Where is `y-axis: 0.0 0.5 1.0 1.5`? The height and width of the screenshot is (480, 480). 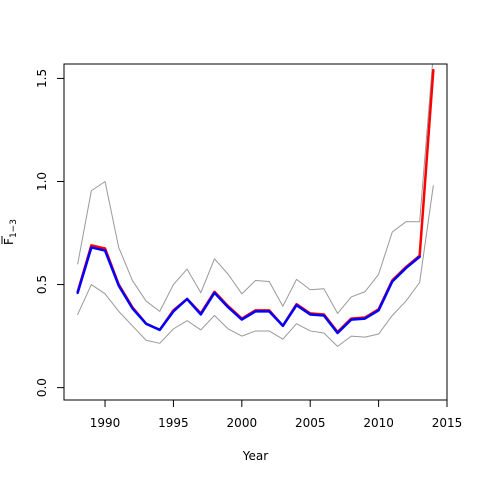 y-axis: 0.0 0.5 1.0 1.5 is located at coordinates (50, 233).